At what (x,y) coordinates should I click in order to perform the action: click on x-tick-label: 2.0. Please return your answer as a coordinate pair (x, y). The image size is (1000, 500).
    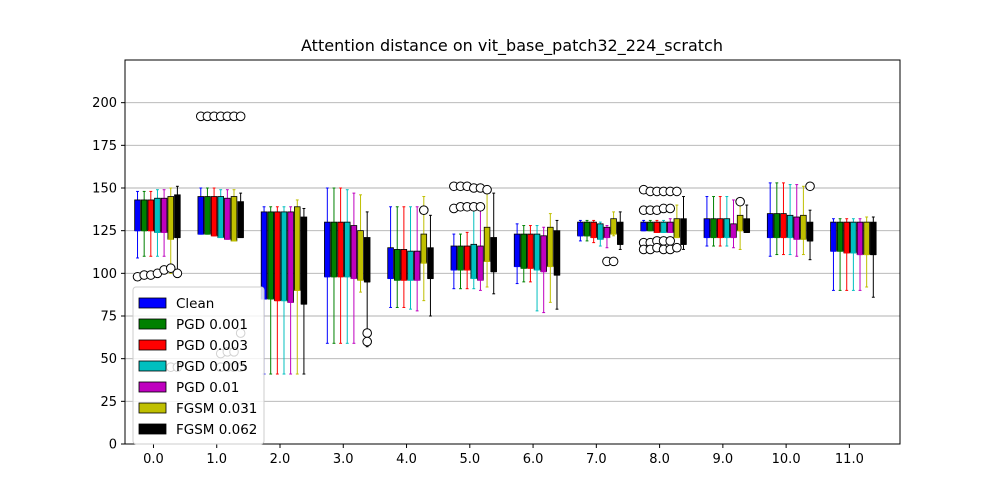
    Looking at the image, I should click on (280, 459).